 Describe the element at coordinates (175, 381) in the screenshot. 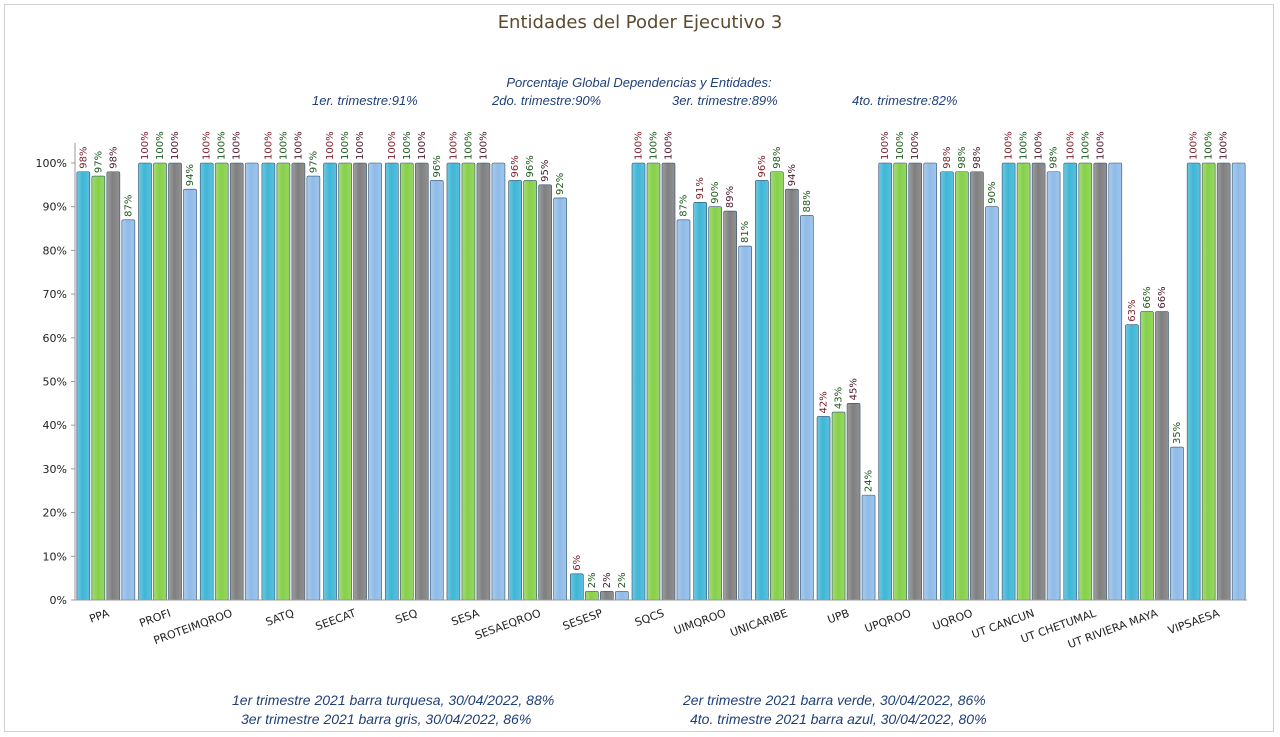

I see `bar-profi-q3` at that location.